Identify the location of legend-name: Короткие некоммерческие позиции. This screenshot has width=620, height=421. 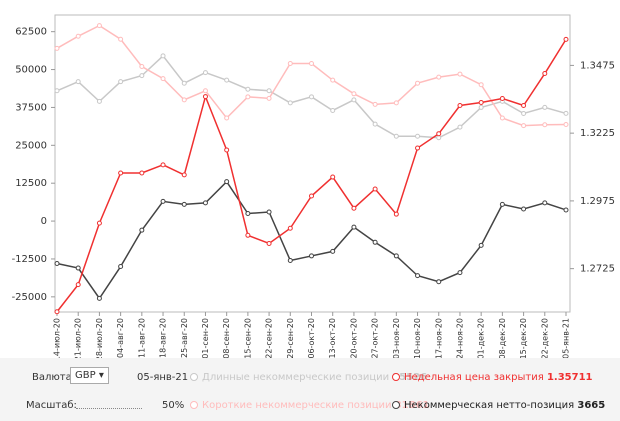
(297, 405).